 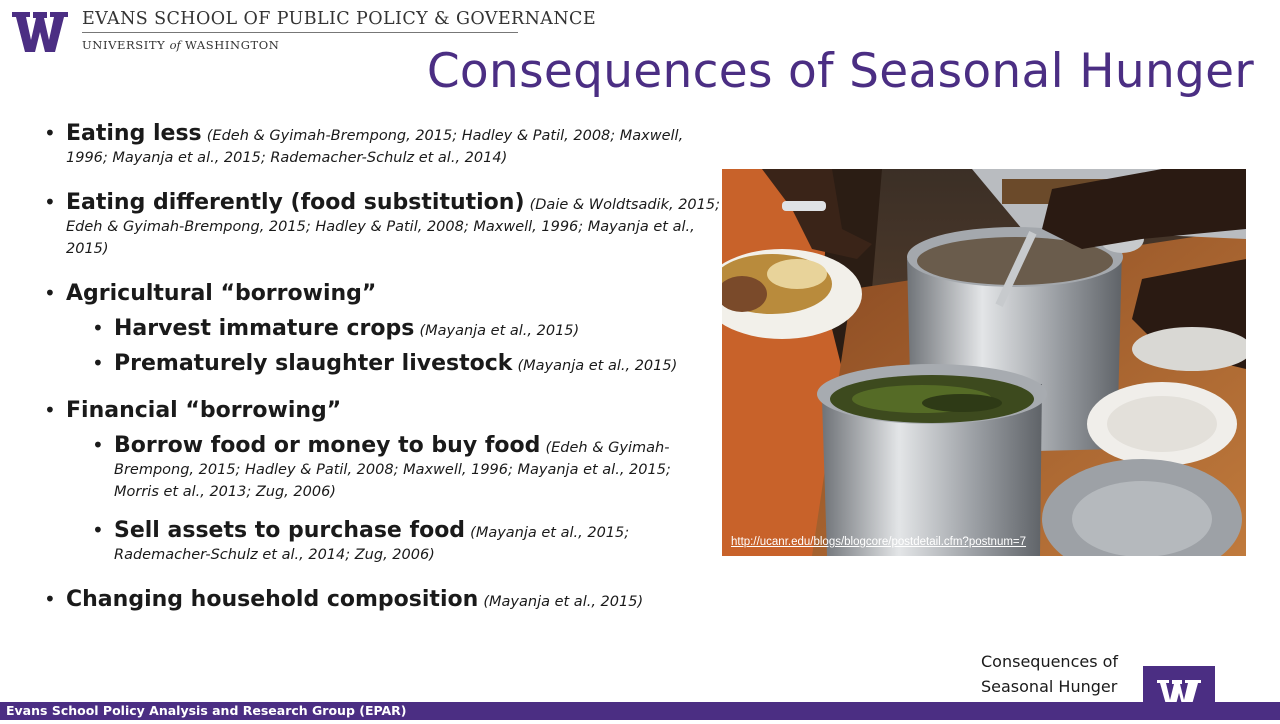 What do you see at coordinates (134, 133) in the screenshot?
I see `bullet-text: Eating less` at bounding box center [134, 133].